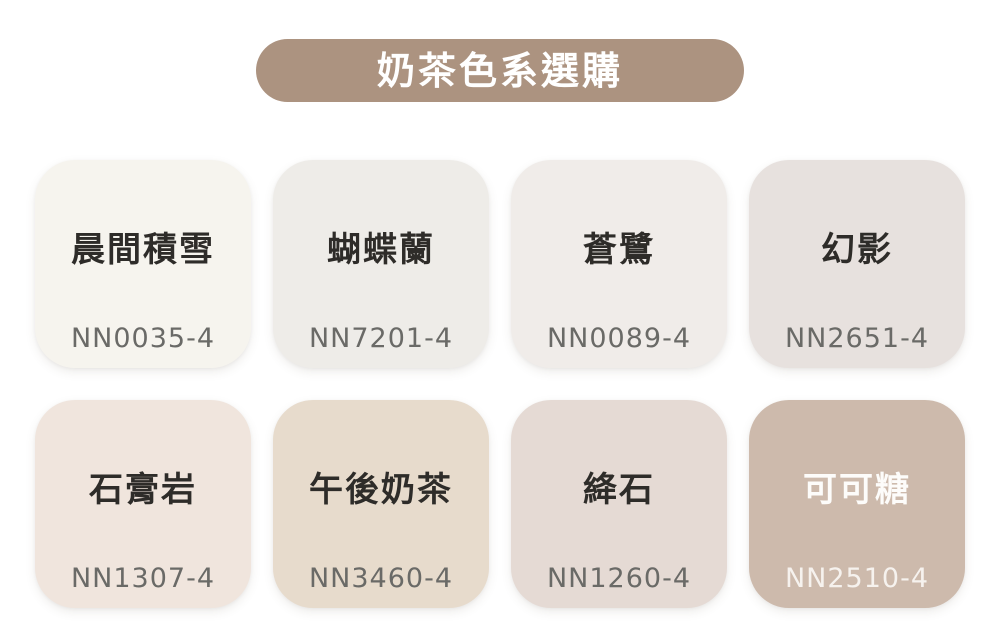 This screenshot has width=1000, height=642. What do you see at coordinates (381, 578) in the screenshot?
I see `color-code: NN3460-4` at bounding box center [381, 578].